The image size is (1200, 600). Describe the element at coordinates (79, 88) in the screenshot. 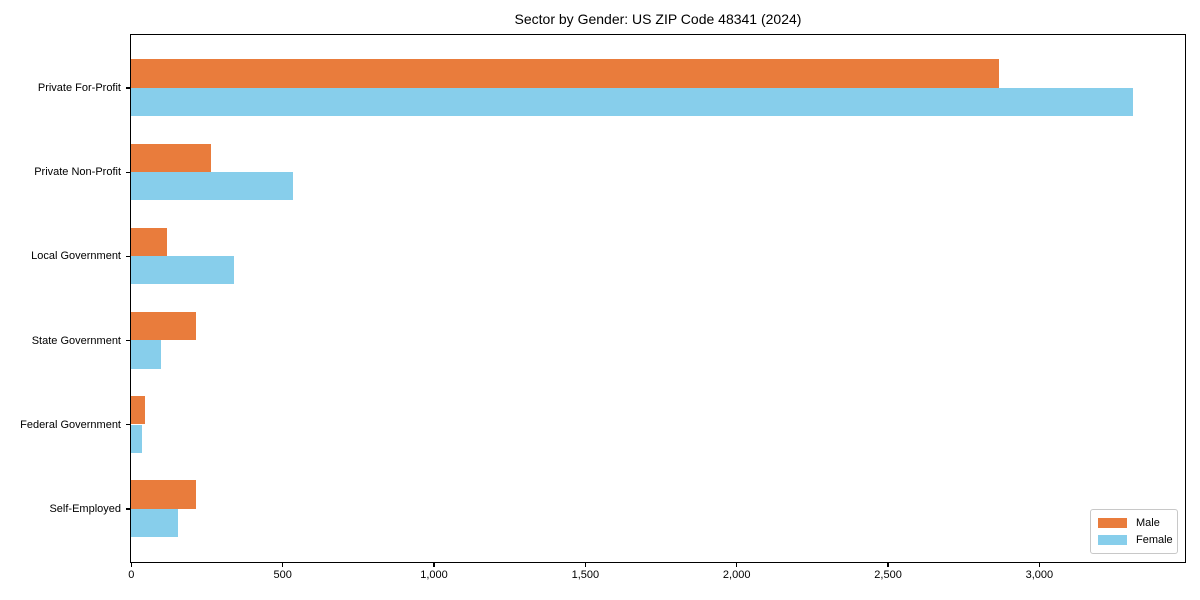

I see `y-axis-label-private-for-profit: Private For-Profit` at that location.